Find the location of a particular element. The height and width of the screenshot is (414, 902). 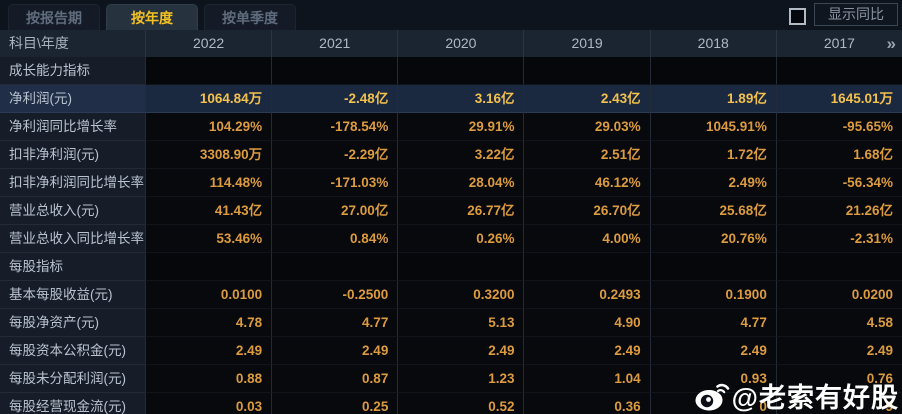

value-cell: 4.58 is located at coordinates (838, 323).